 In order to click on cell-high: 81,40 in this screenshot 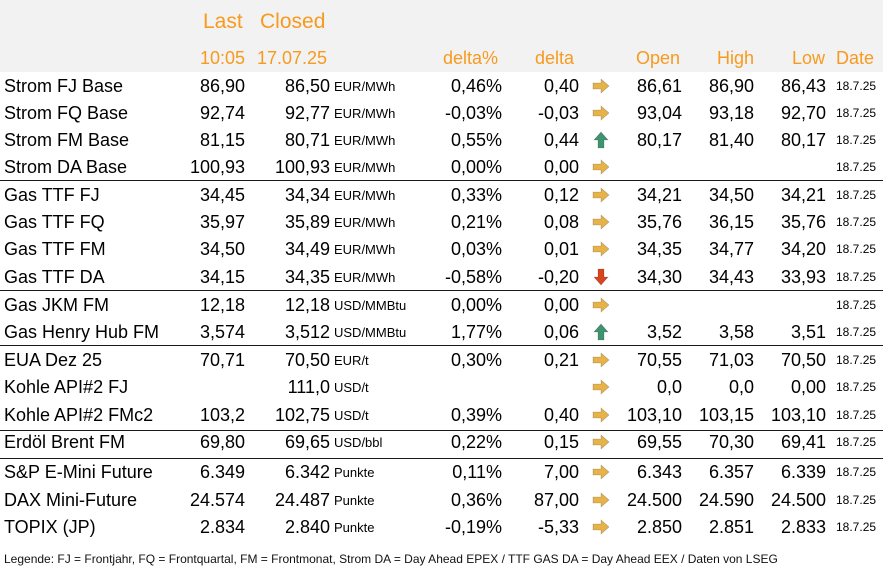, I will do `click(731, 140)`.